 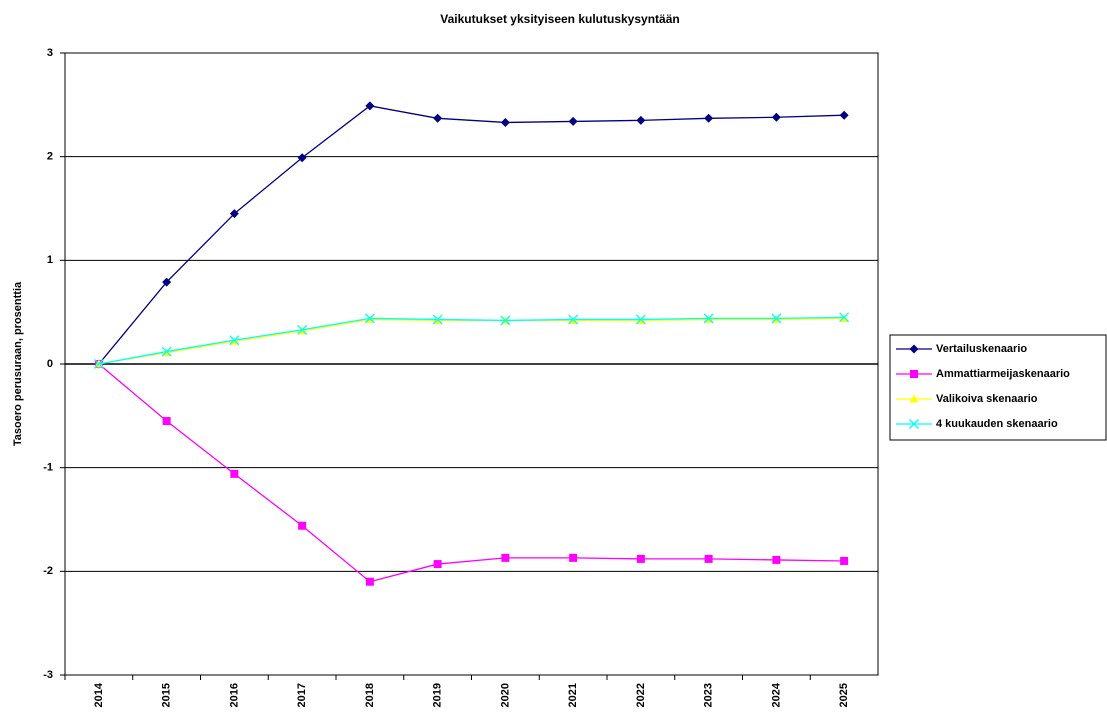 I want to click on legend-label: 4 kuukauden skenaario, so click(x=997, y=424).